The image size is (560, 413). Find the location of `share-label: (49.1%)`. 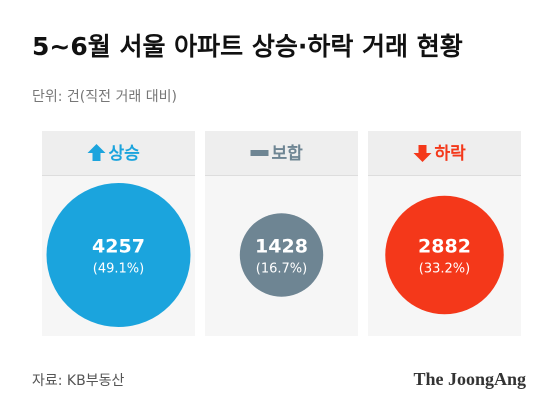

share-label: (49.1%) is located at coordinates (118, 269).